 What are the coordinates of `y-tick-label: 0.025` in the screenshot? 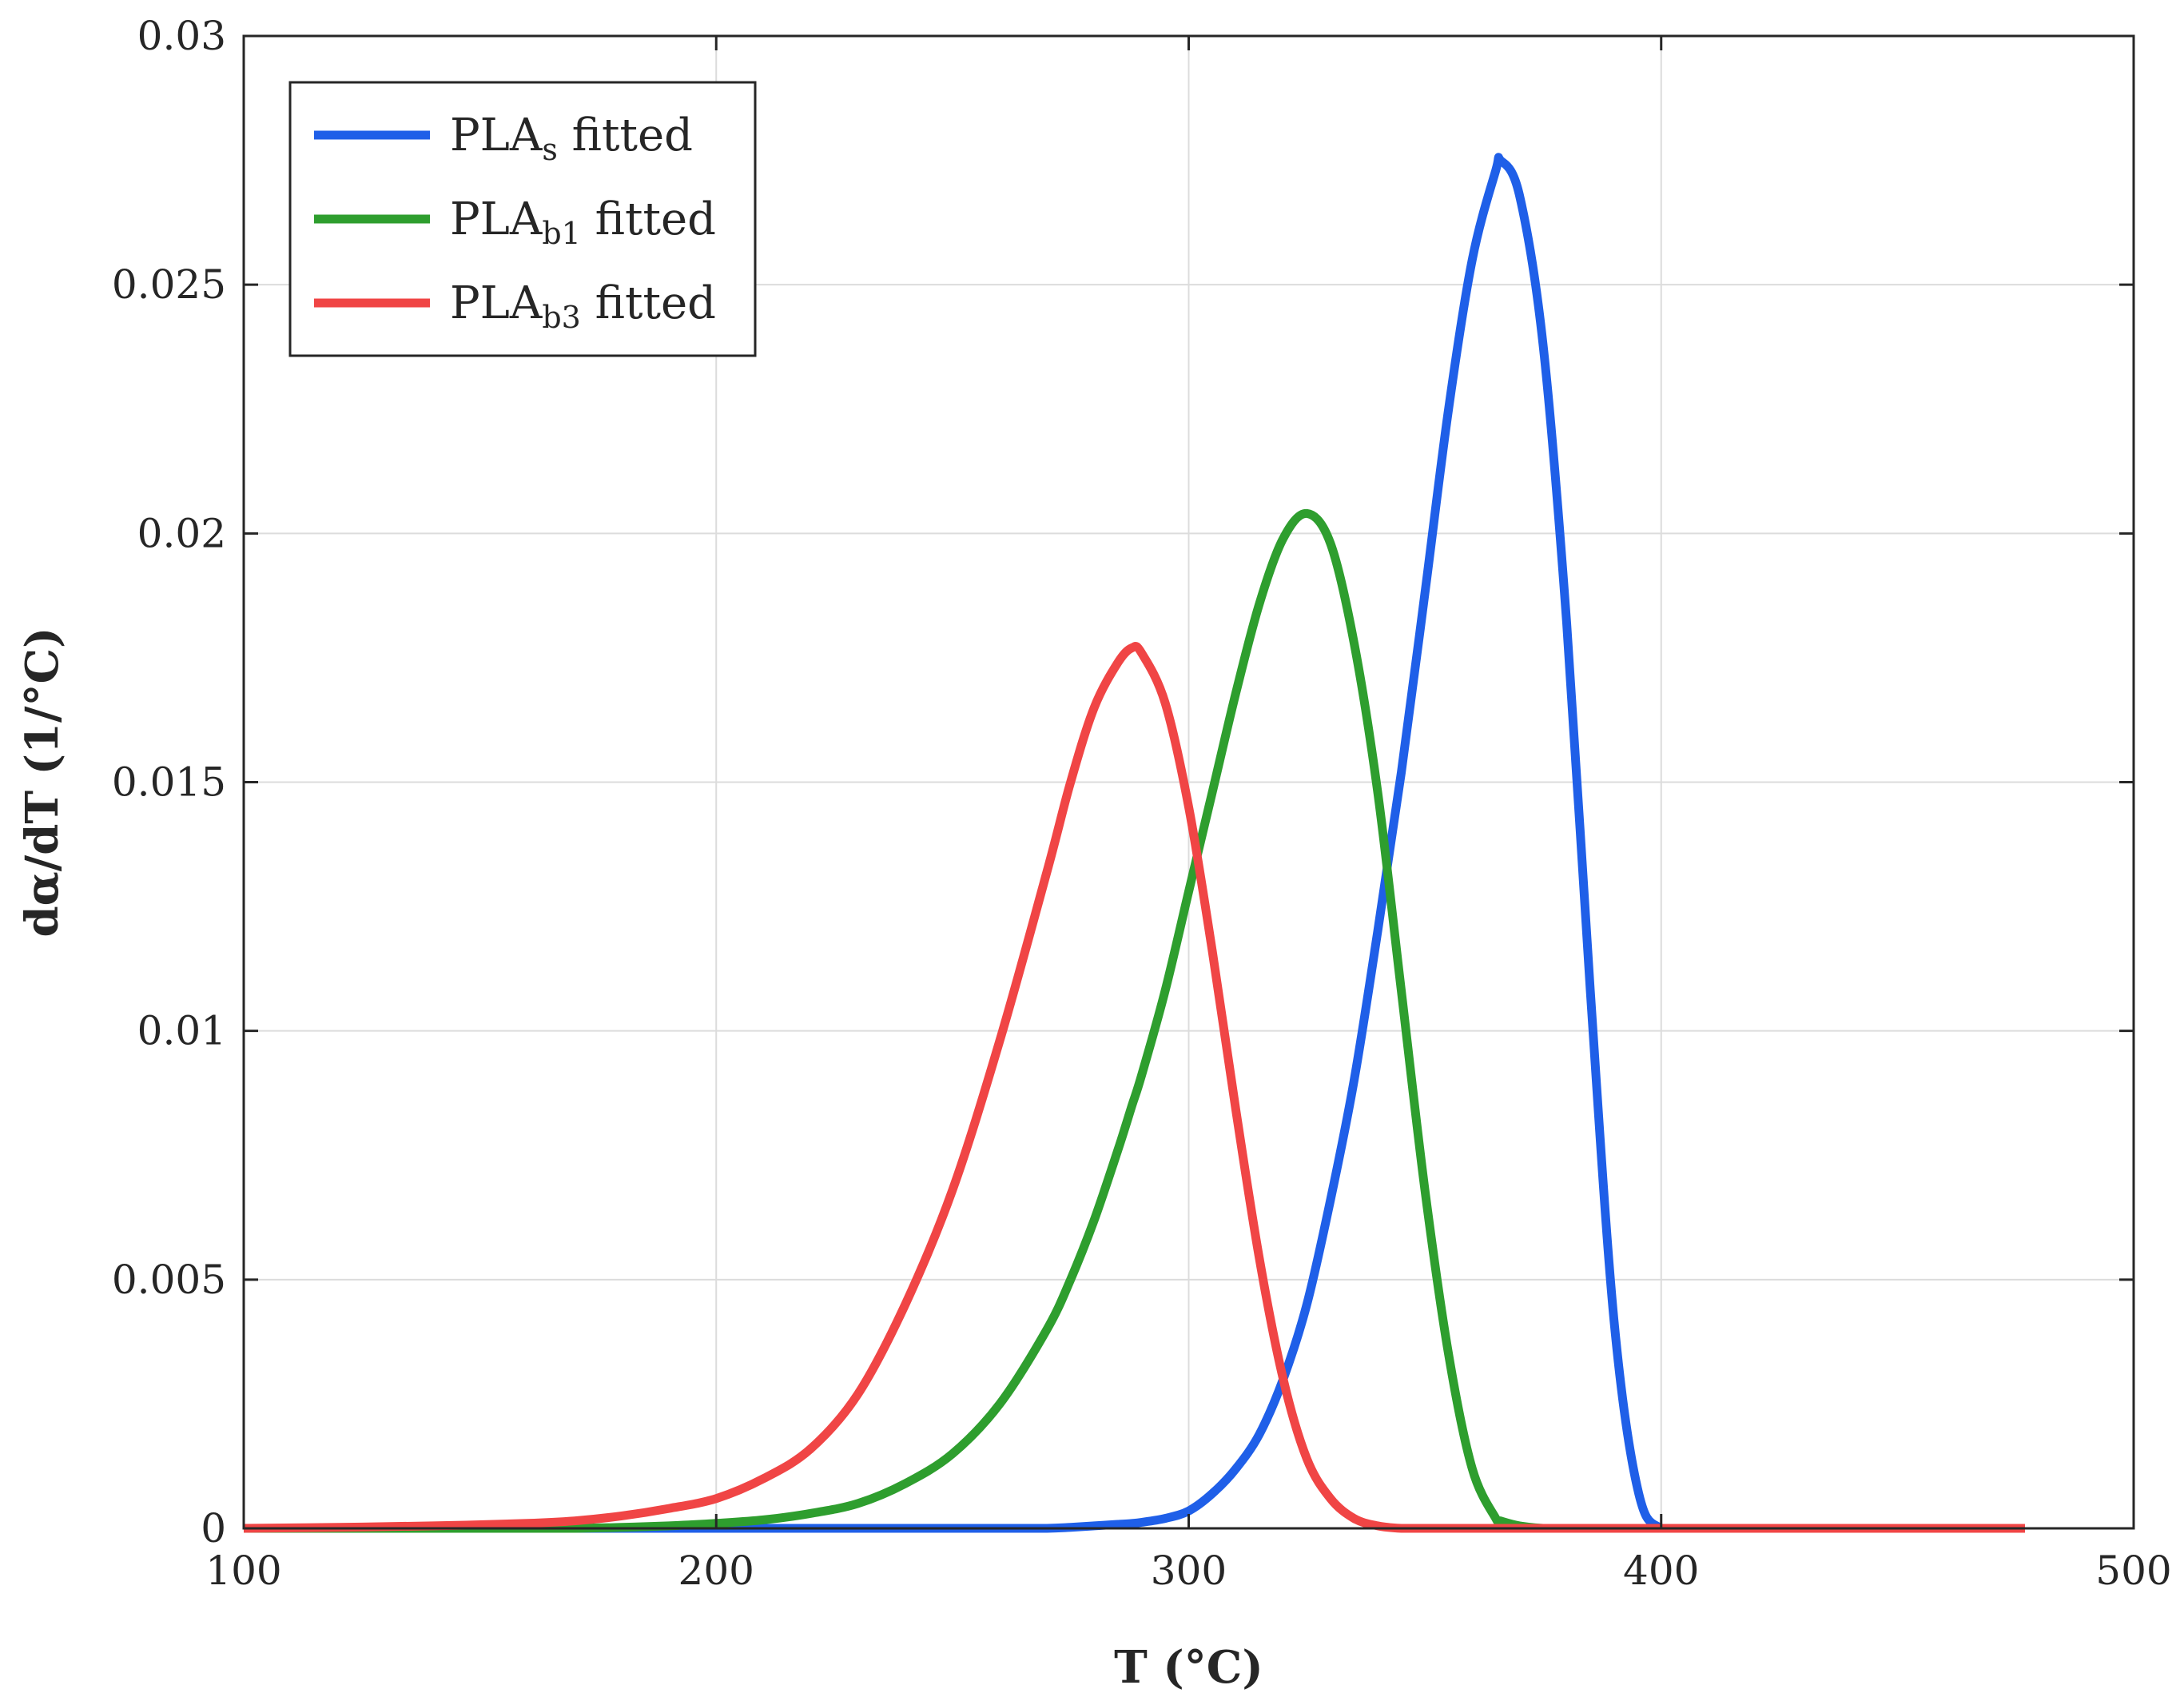 It's located at (169, 284).